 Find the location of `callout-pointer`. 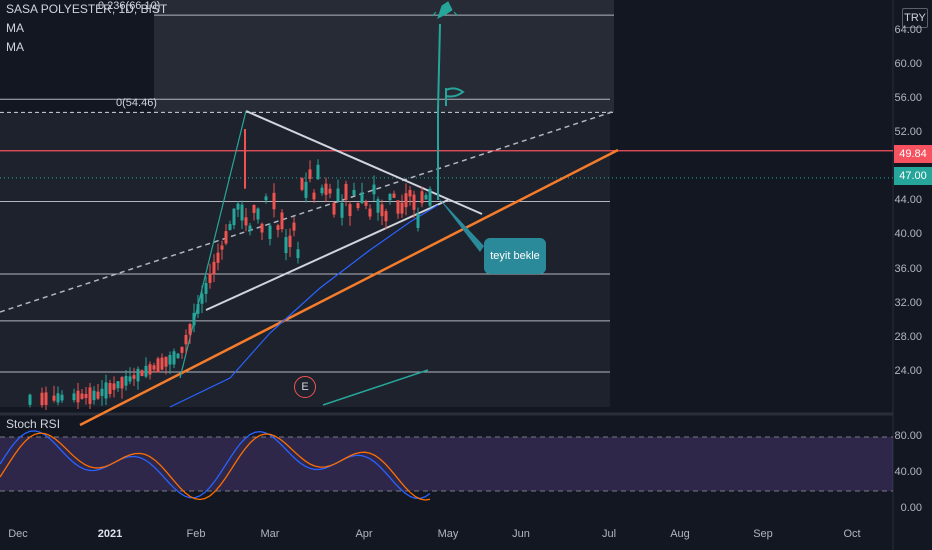

callout-pointer is located at coordinates (460, 224).